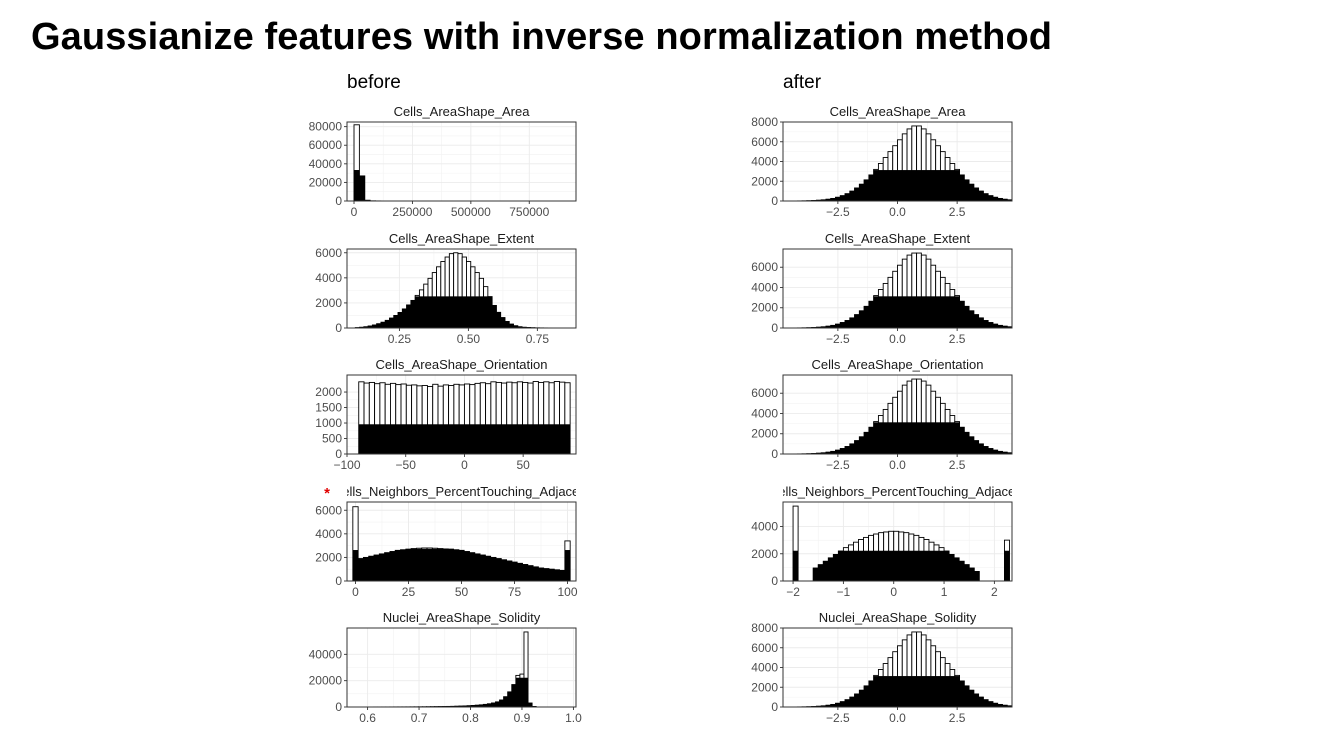  What do you see at coordinates (522, 718) in the screenshot?
I see `x-tick-label: 0.9` at bounding box center [522, 718].